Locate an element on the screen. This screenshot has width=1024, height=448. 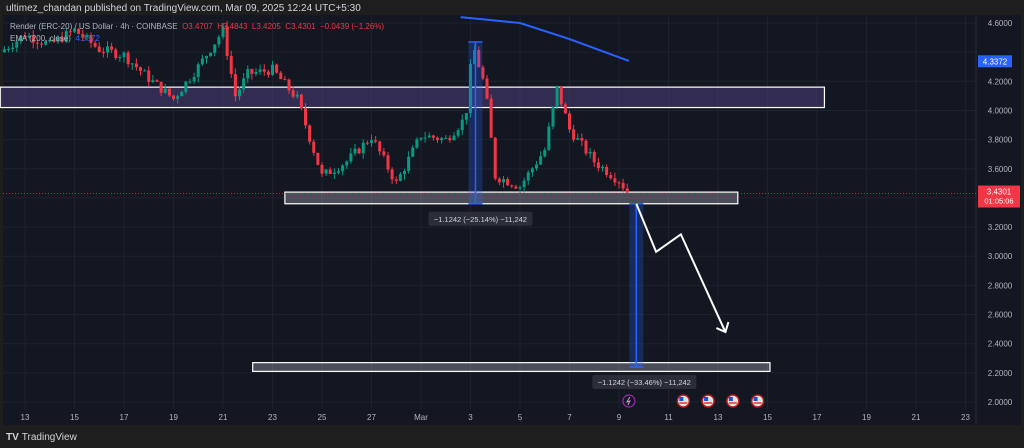
price-tick-label: 4.0000 is located at coordinates (1000, 110).